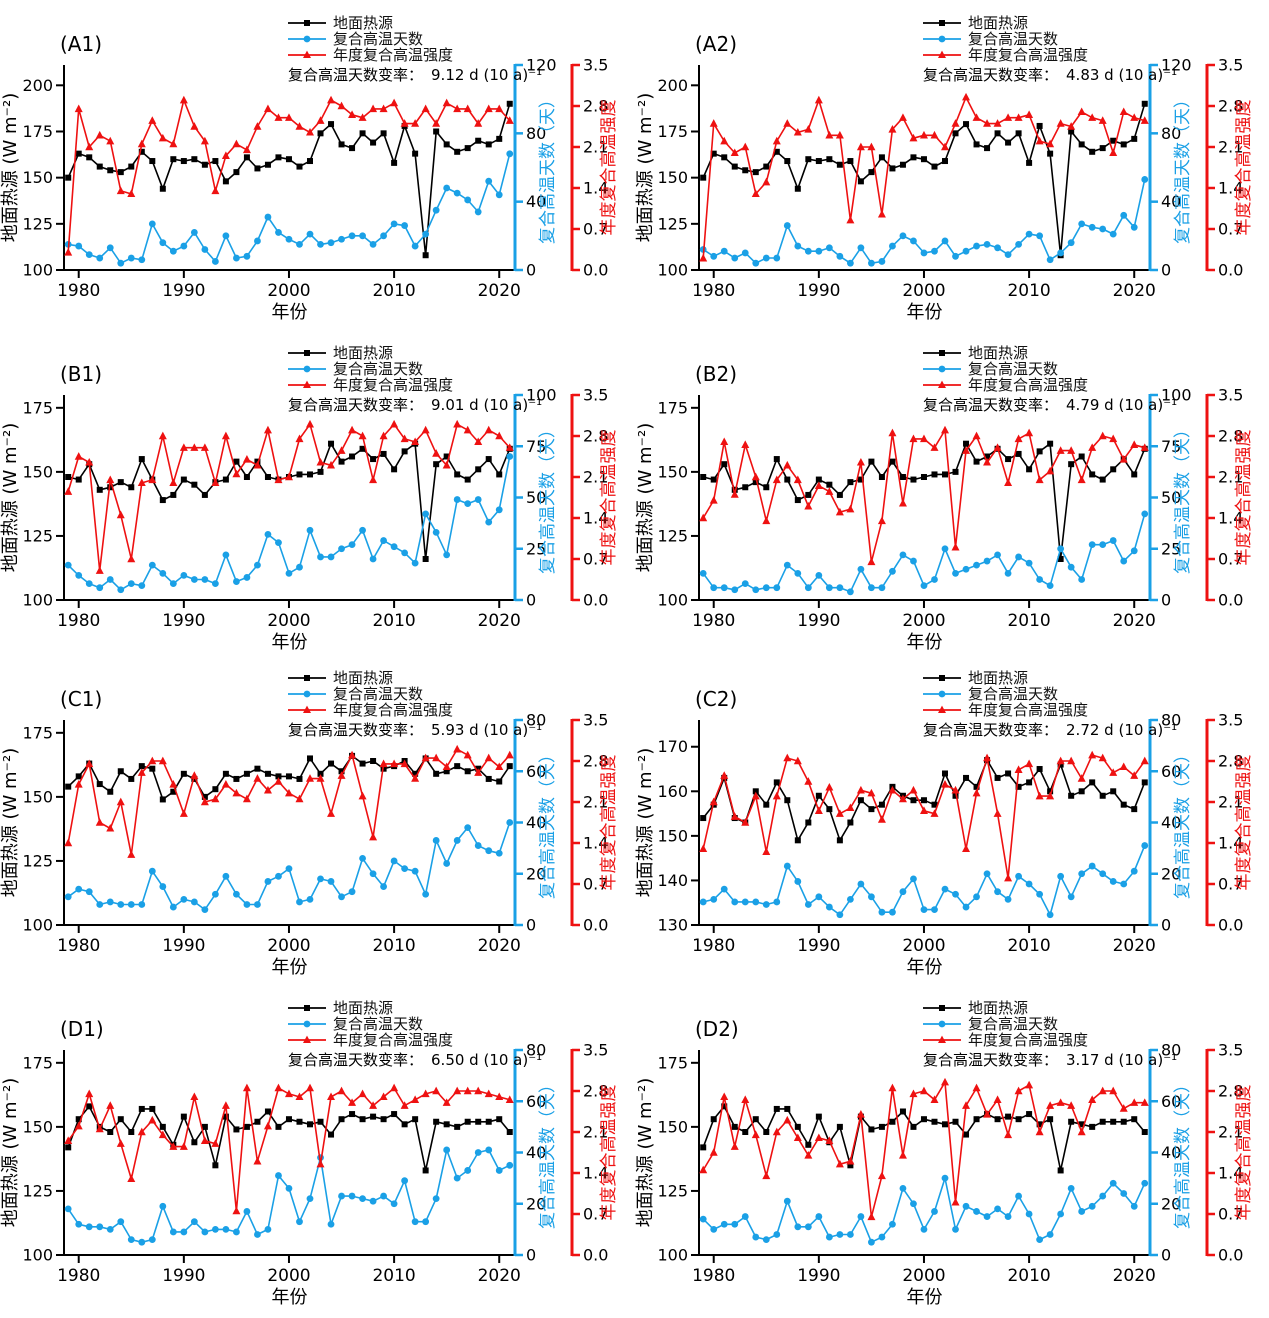  Describe the element at coordinates (1013, 39) in the screenshot. I see `days-legend-label: 复合高温天数` at that location.